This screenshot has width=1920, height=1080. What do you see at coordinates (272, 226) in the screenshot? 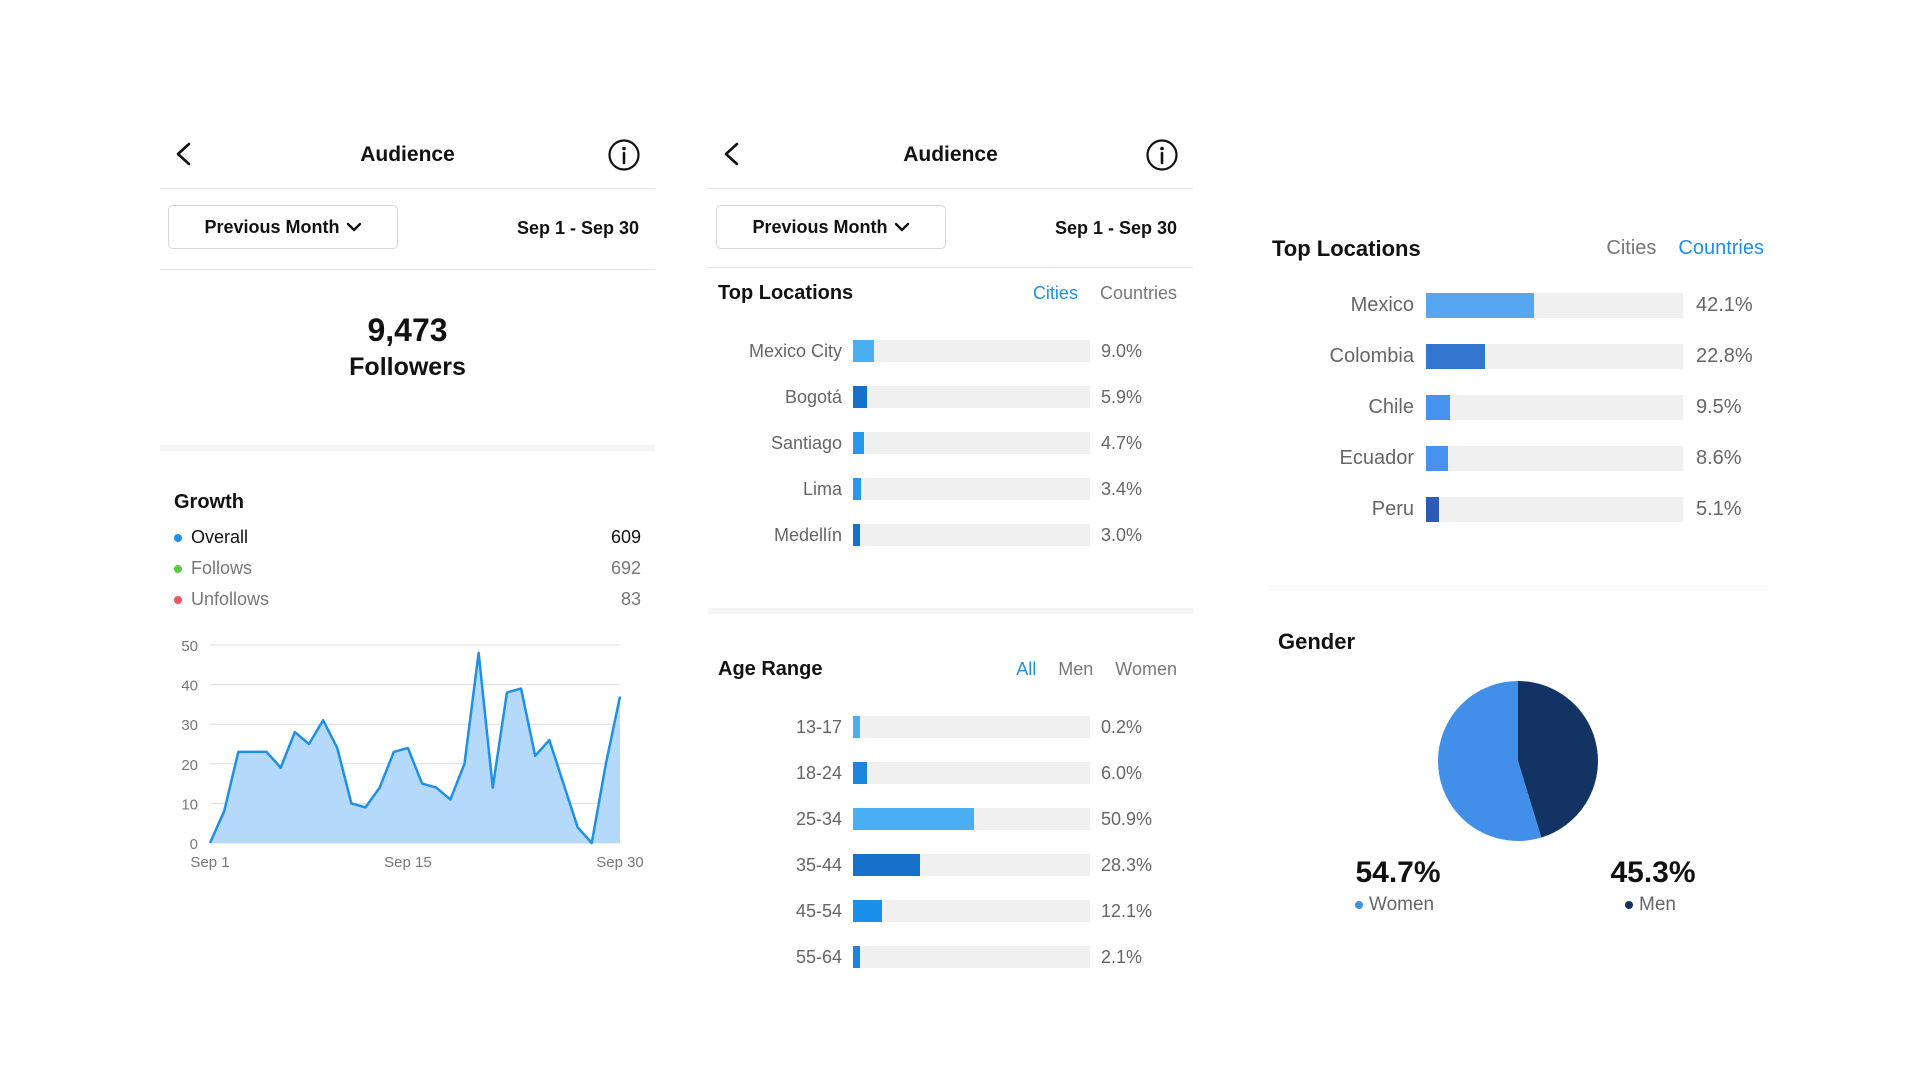
I see `period-label: Previous Month` at bounding box center [272, 226].